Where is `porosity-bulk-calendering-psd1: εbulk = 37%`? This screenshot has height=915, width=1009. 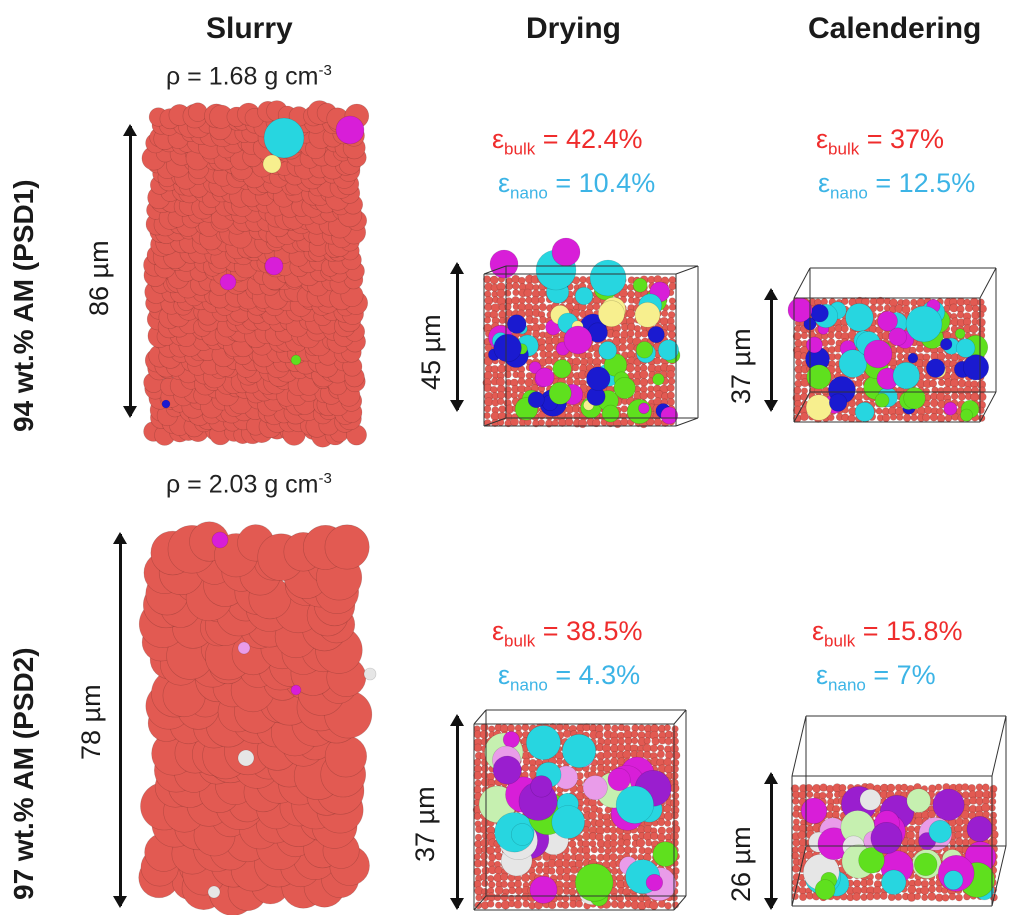 porosity-bulk-calendering-psd1: εbulk = 37% is located at coordinates (880, 141).